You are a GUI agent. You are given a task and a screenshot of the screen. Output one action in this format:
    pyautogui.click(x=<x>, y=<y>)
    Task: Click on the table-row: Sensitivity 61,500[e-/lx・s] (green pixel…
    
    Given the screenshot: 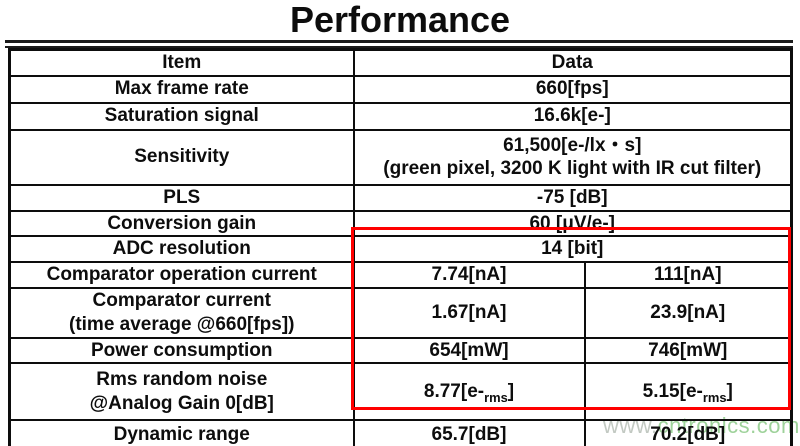 What is the action you would take?
    pyautogui.click(x=400, y=157)
    